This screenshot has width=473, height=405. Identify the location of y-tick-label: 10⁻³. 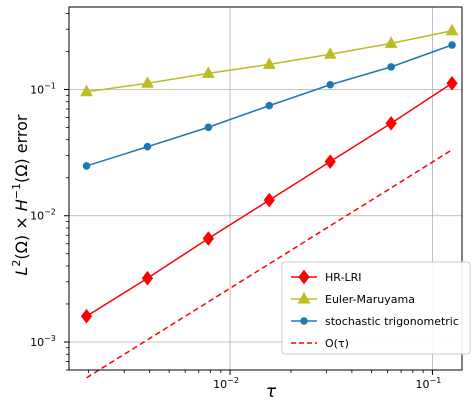
(43, 341).